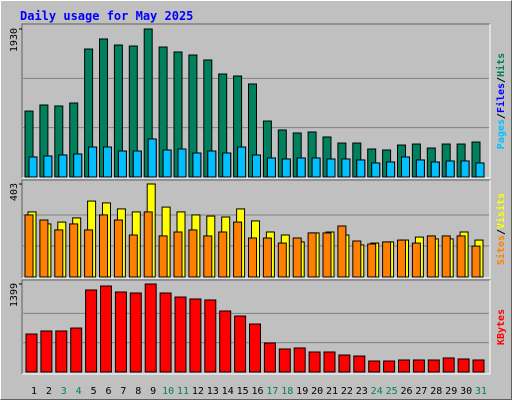 The image size is (512, 400). What do you see at coordinates (466, 391) in the screenshot?
I see `x-tick-label: 30` at bounding box center [466, 391].